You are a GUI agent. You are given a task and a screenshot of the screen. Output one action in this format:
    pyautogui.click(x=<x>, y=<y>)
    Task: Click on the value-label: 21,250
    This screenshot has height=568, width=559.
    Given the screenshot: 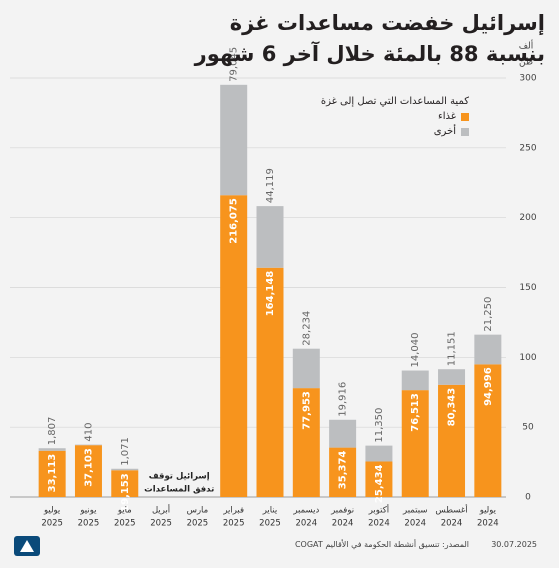 What is the action you would take?
    pyautogui.click(x=488, y=314)
    